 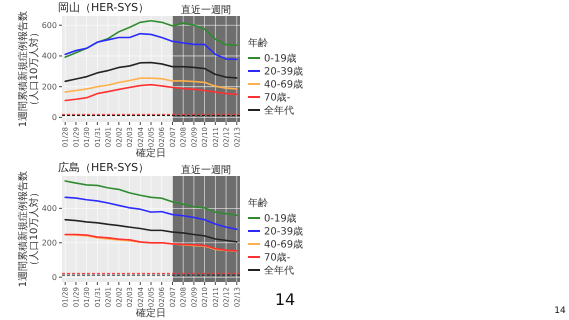 What do you see at coordinates (49, 25) in the screenshot?
I see `y-tick-label: 600` at bounding box center [49, 25].